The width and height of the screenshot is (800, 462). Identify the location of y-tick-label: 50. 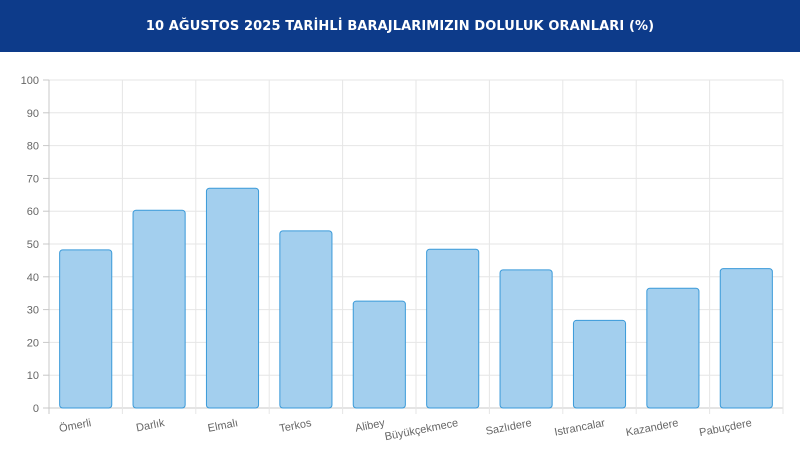
(33, 245).